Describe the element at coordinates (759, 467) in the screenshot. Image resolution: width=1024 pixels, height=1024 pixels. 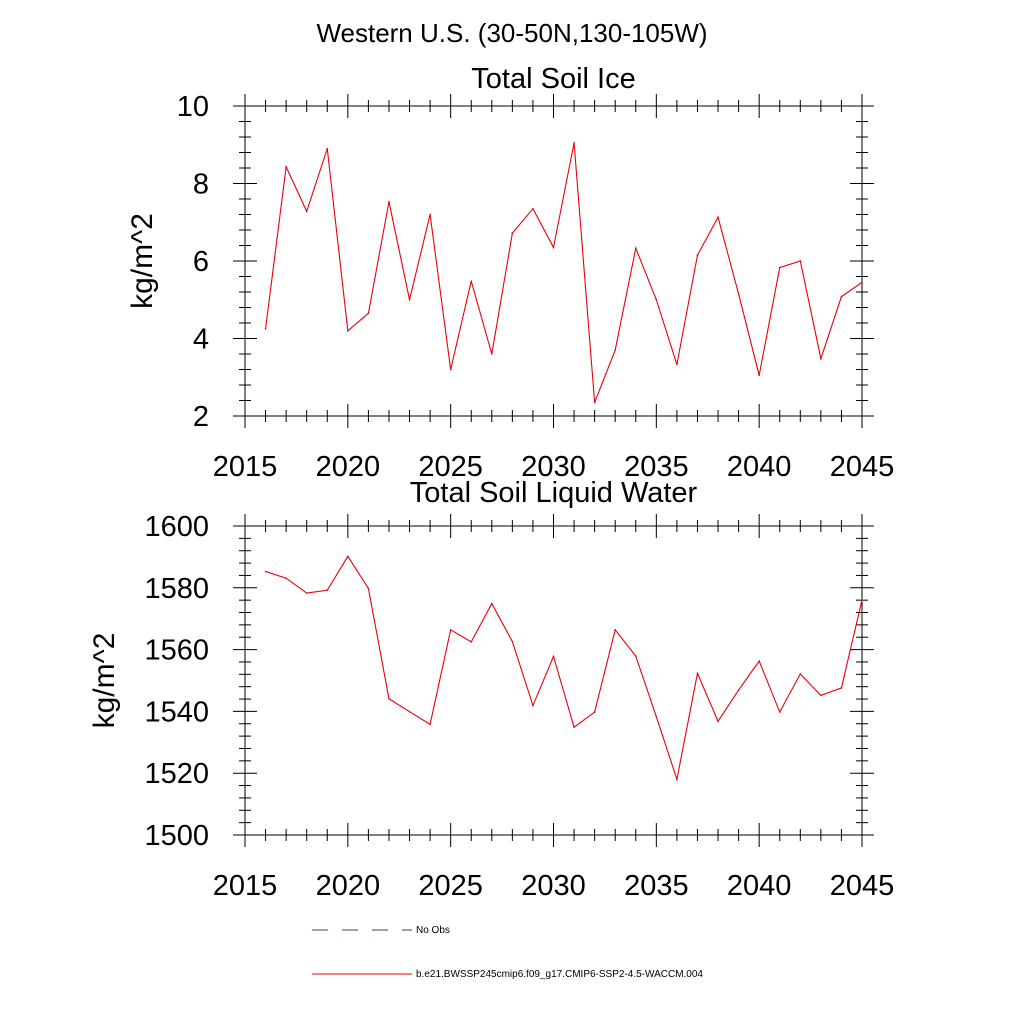
I see `panel-1-xtick-label: 2040` at that location.